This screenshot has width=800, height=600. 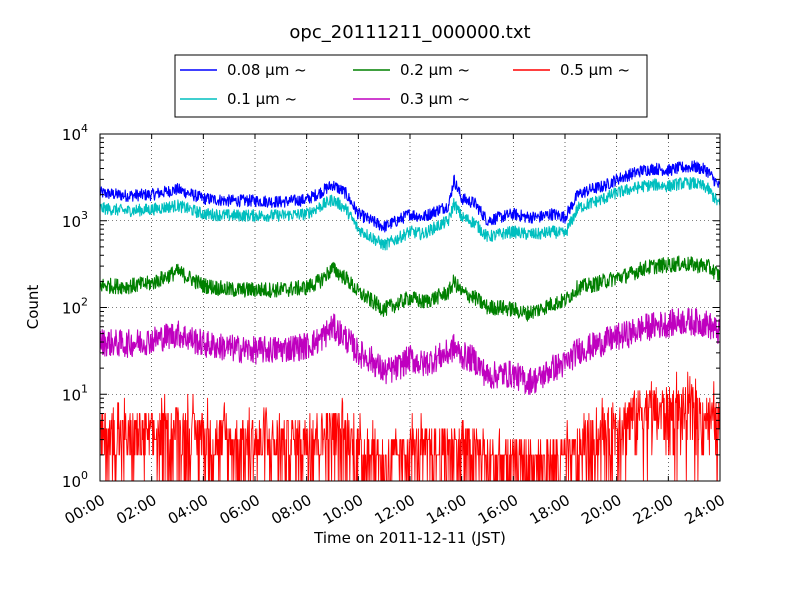 What do you see at coordinates (653, 509) in the screenshot?
I see `x-tick-label: 22:00` at bounding box center [653, 509].